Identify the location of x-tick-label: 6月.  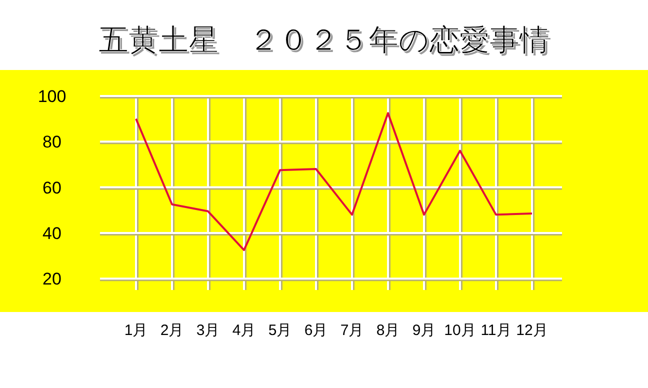
(316, 330).